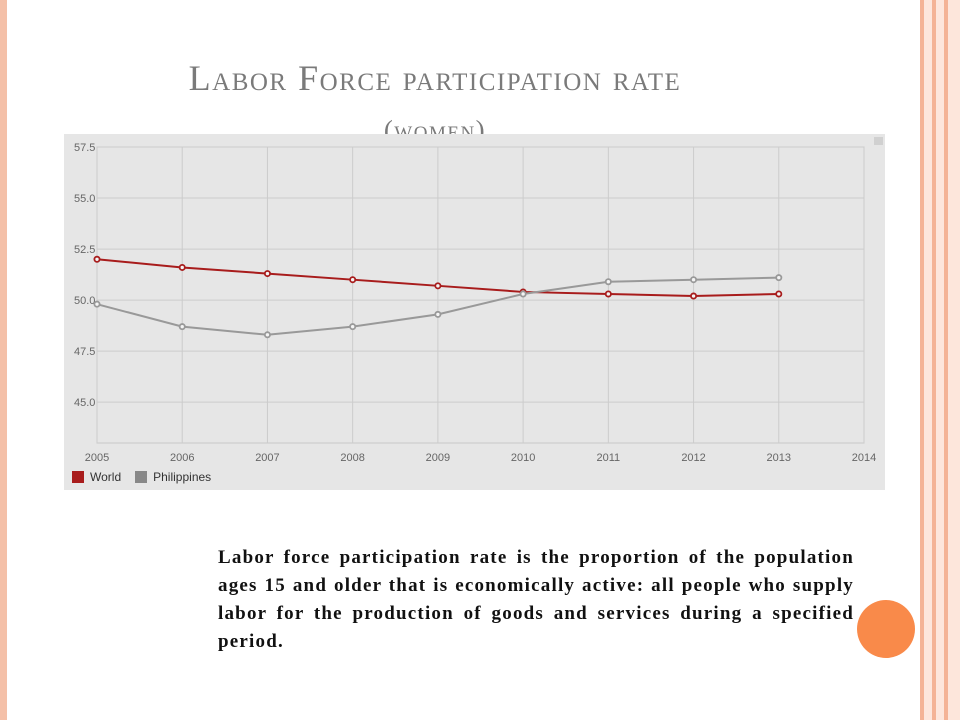 The width and height of the screenshot is (960, 720). I want to click on x-tick-label: 2005, so click(97, 458).